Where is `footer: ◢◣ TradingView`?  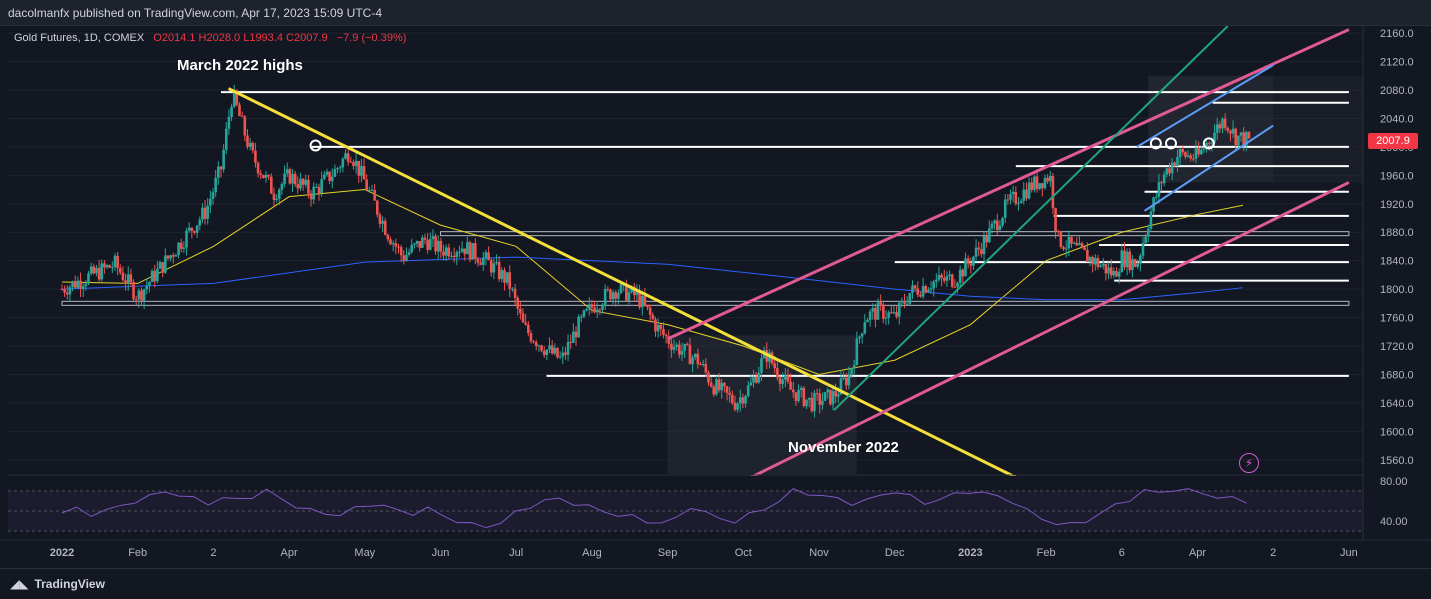
footer: ◢◣ TradingView is located at coordinates (715, 583).